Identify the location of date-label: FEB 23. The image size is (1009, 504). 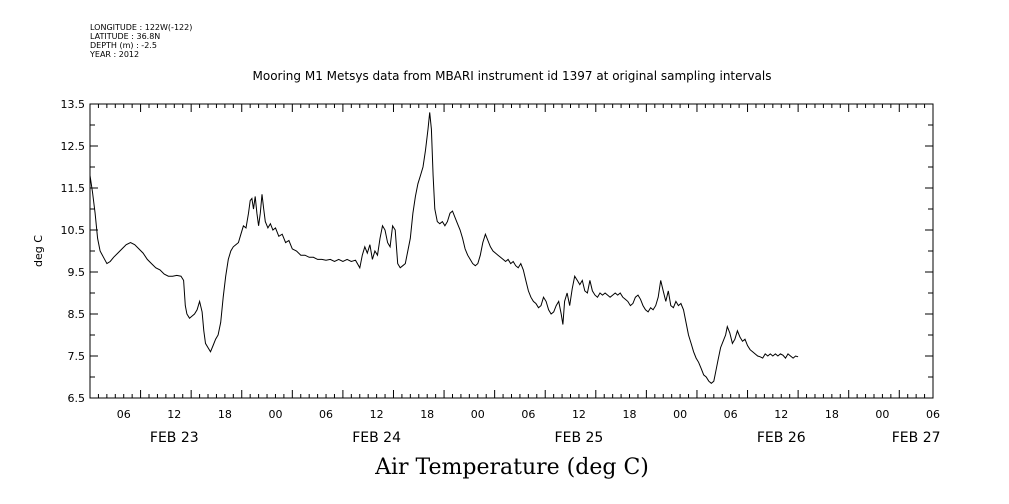
(174, 438).